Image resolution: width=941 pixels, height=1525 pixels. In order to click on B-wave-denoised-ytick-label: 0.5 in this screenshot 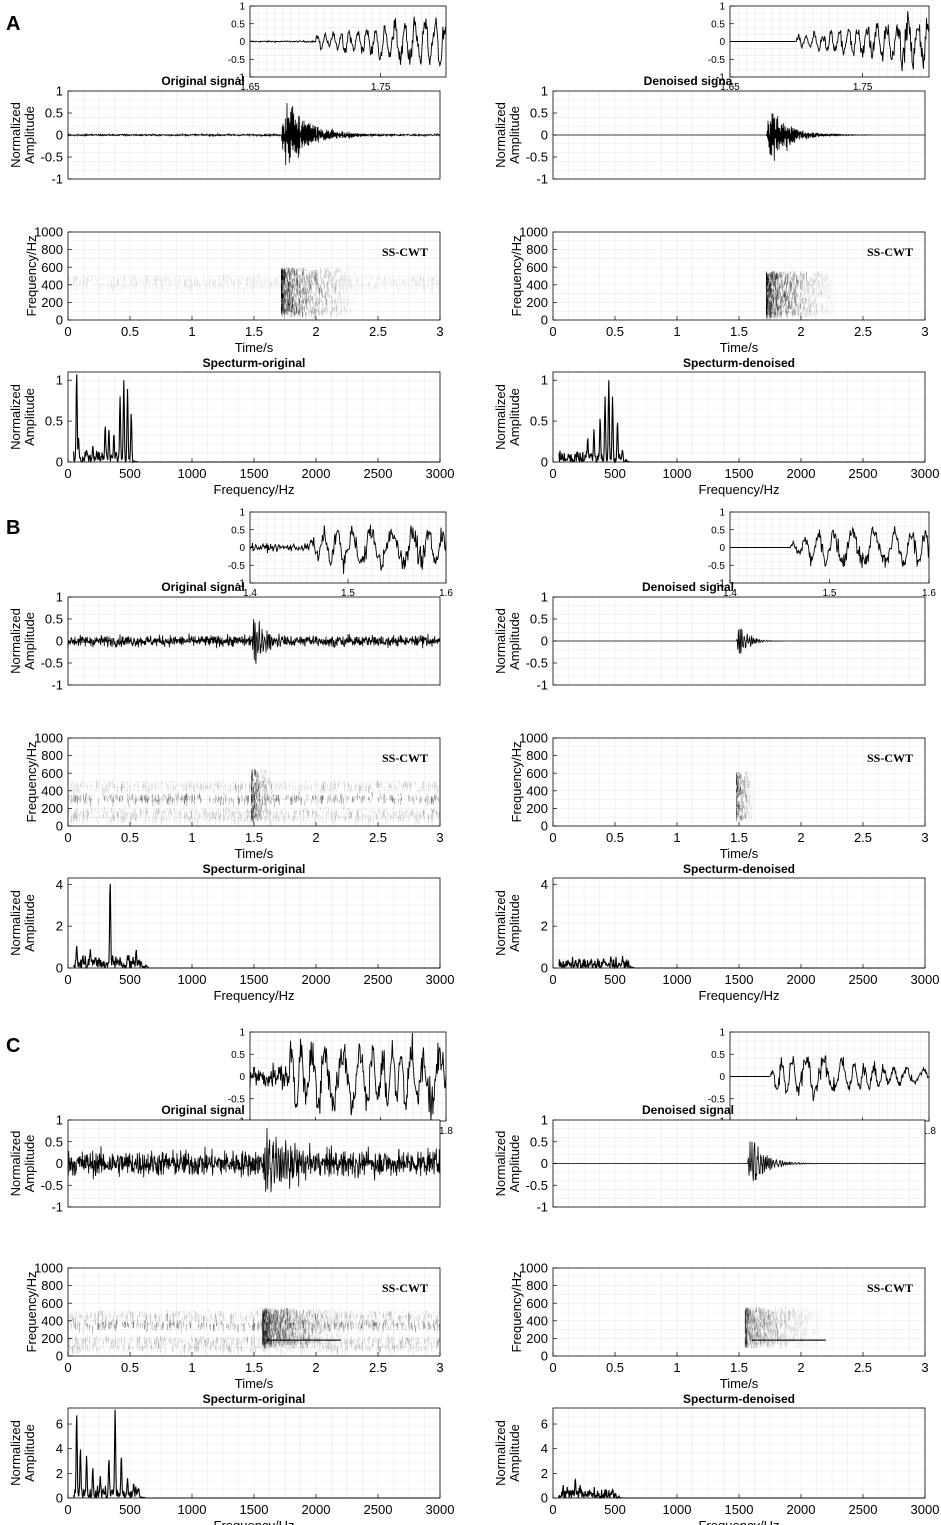, I will do `click(539, 619)`.